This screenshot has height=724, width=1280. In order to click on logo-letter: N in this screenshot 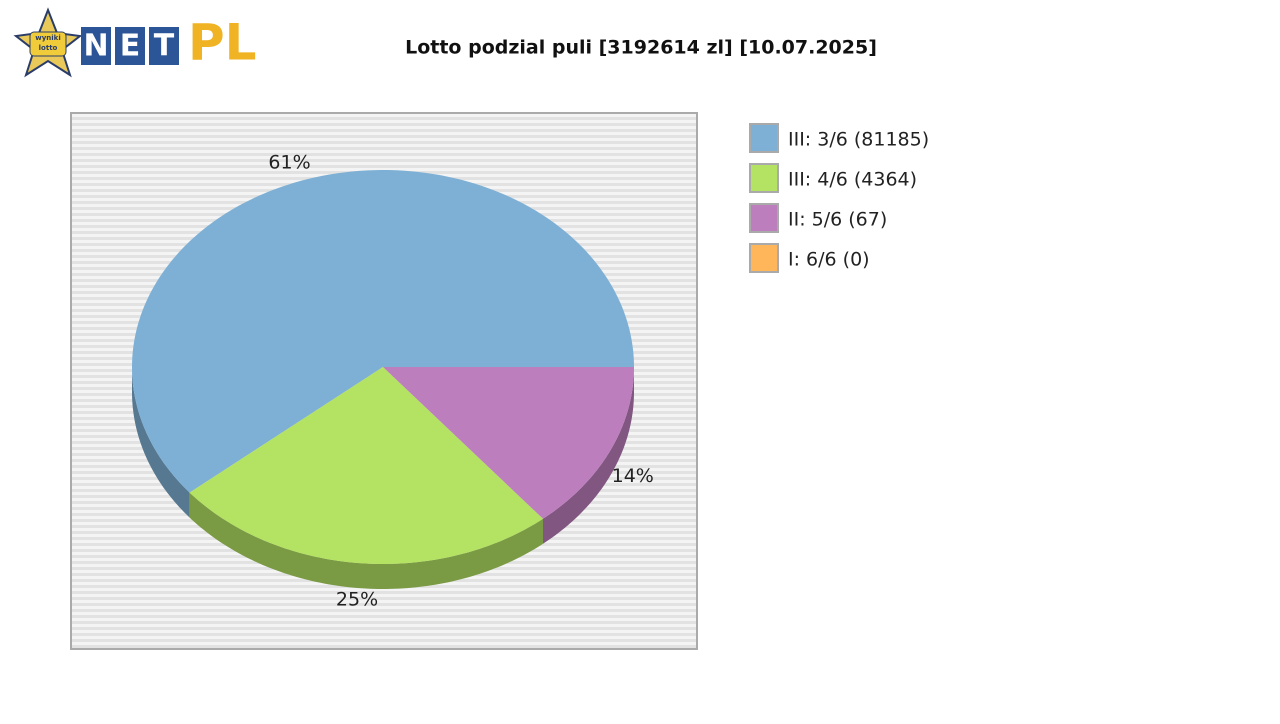, I will do `click(95, 46)`.